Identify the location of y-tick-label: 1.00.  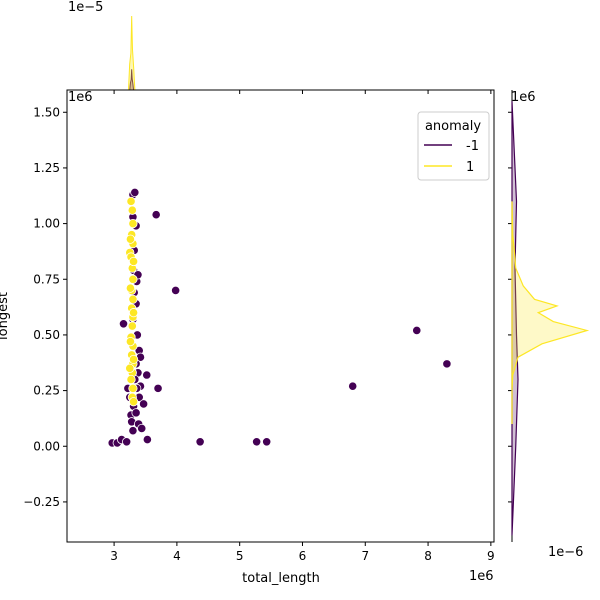
(46, 224).